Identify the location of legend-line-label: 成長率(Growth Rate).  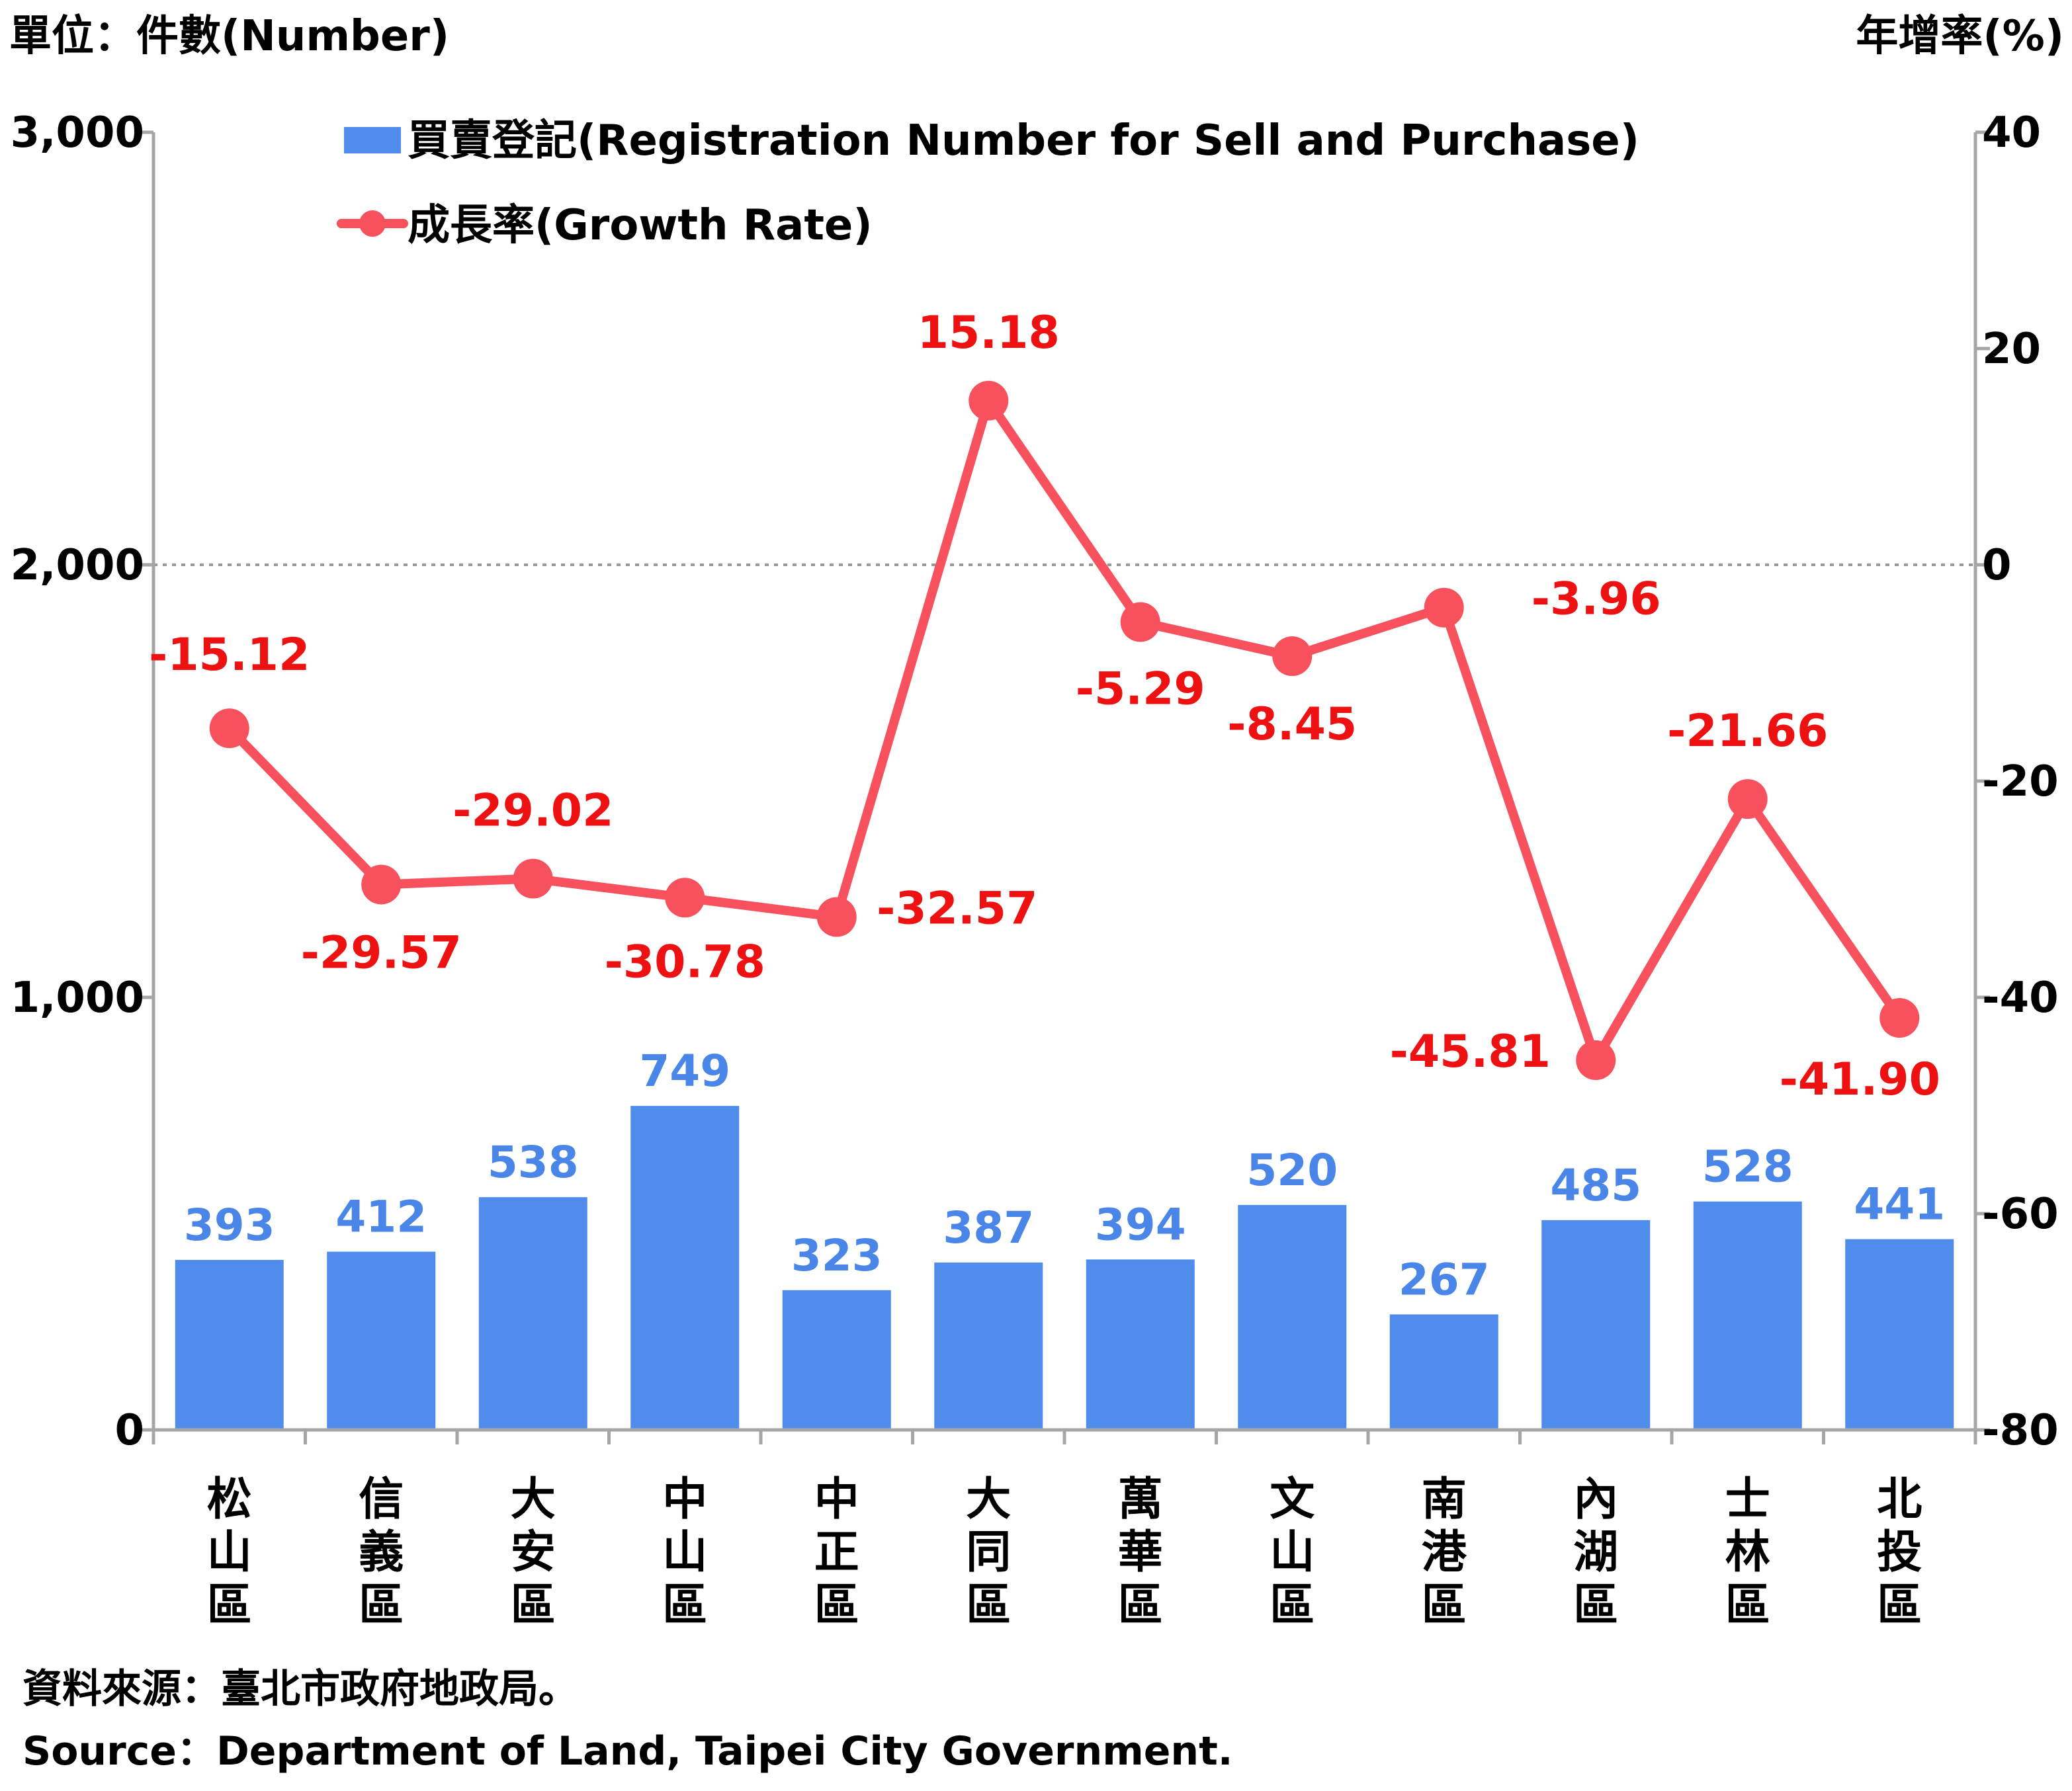
(640, 225).